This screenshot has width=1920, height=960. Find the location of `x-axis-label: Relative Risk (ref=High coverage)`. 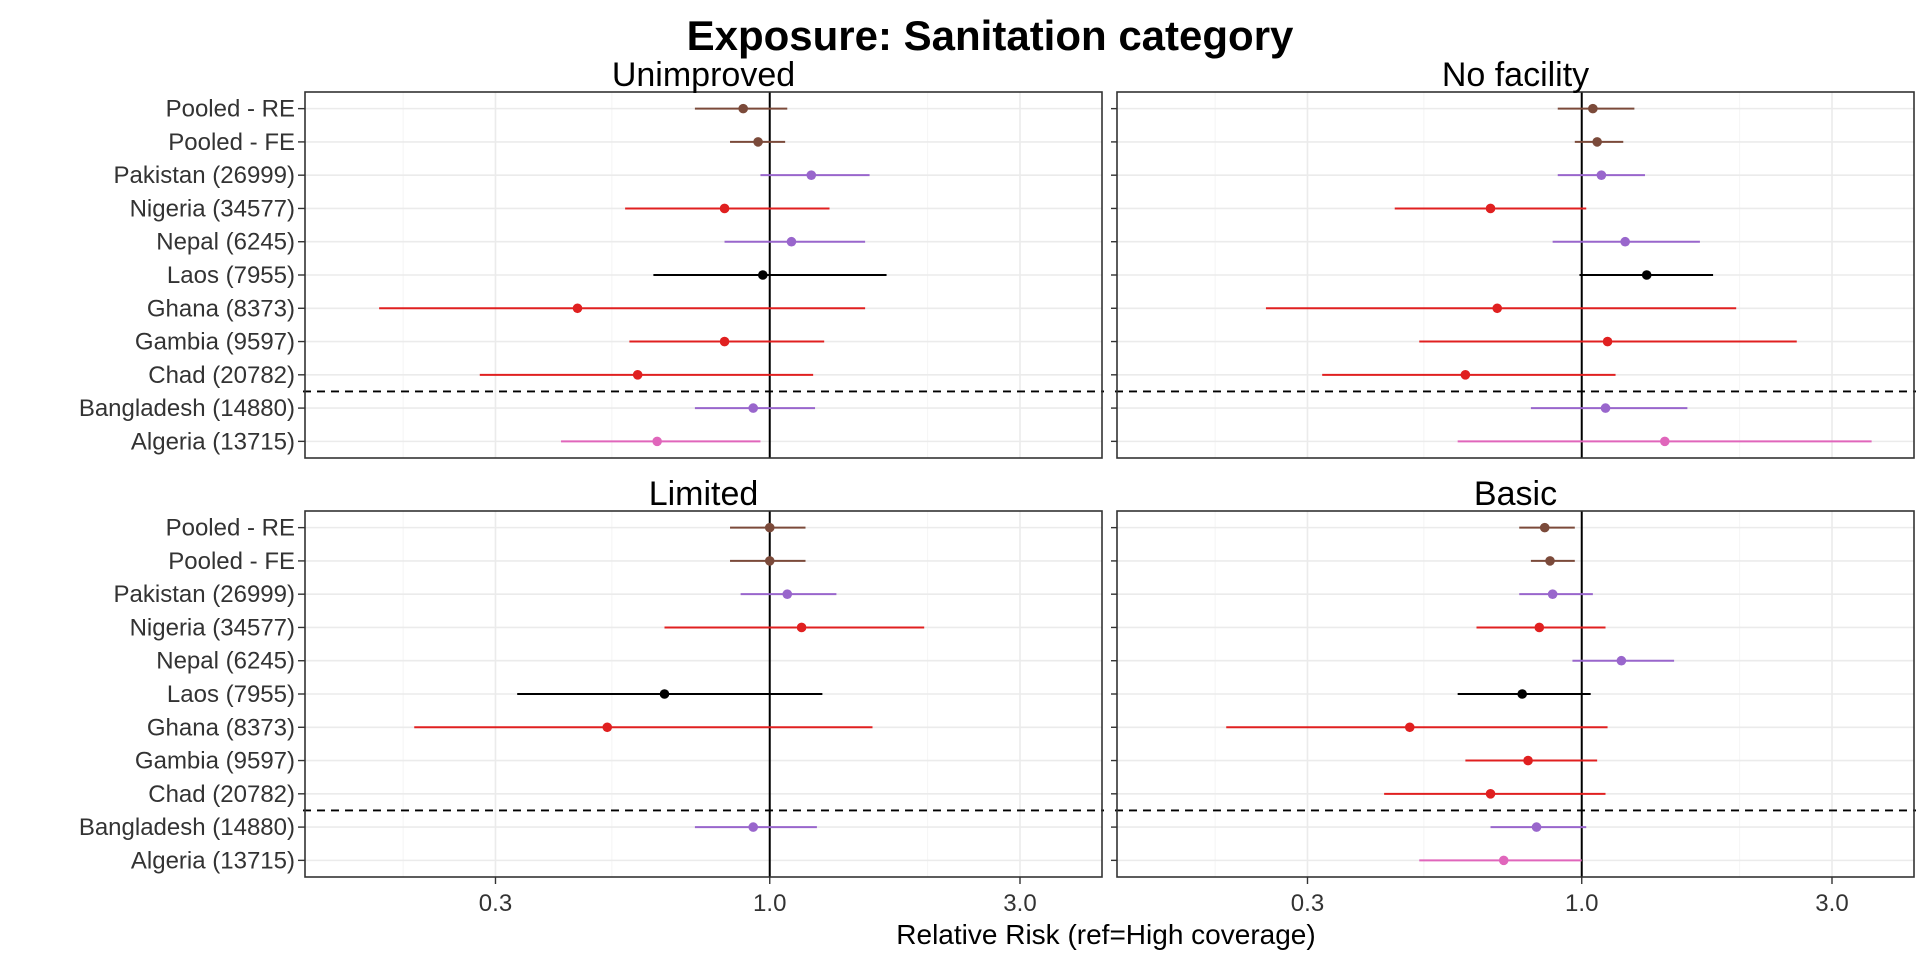

x-axis-label: Relative Risk (ref=High coverage) is located at coordinates (1105, 934).